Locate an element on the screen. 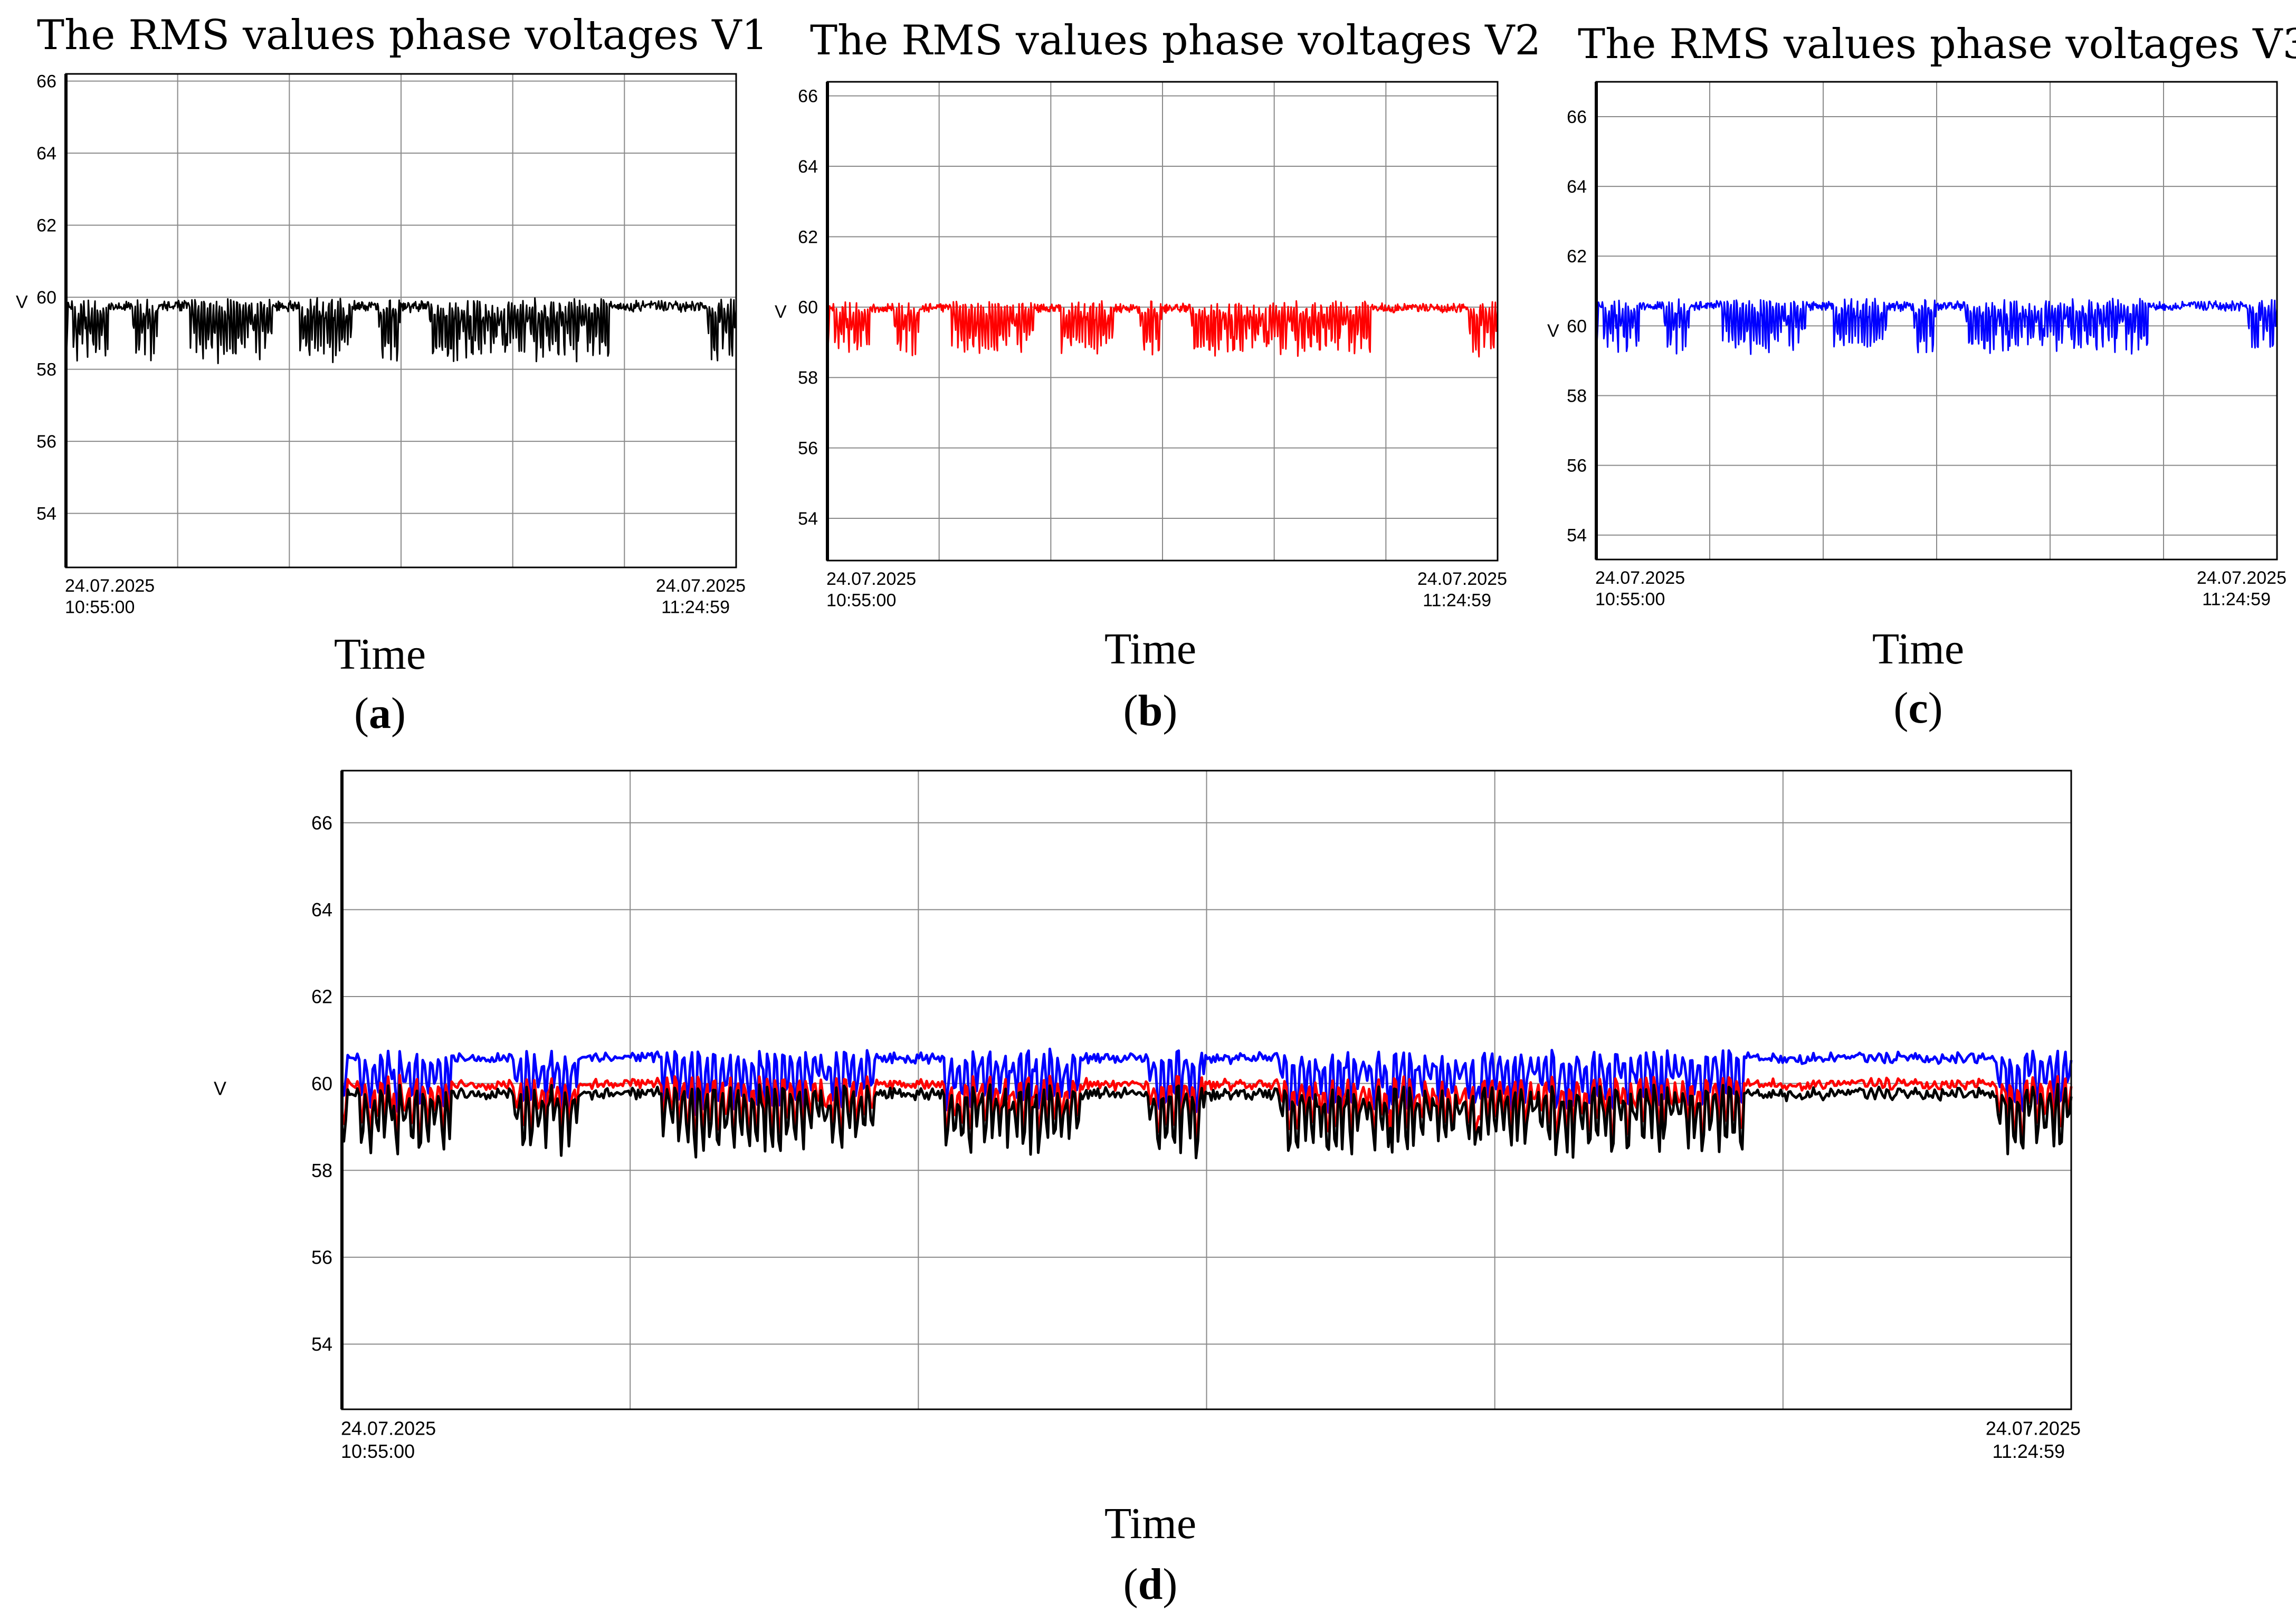  panel-c-letter-text: c is located at coordinates (1918, 708).